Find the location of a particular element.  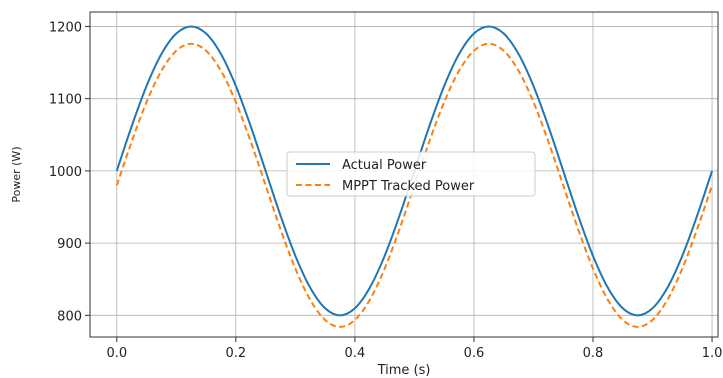

y-tick-label: 1000 is located at coordinates (65, 172).